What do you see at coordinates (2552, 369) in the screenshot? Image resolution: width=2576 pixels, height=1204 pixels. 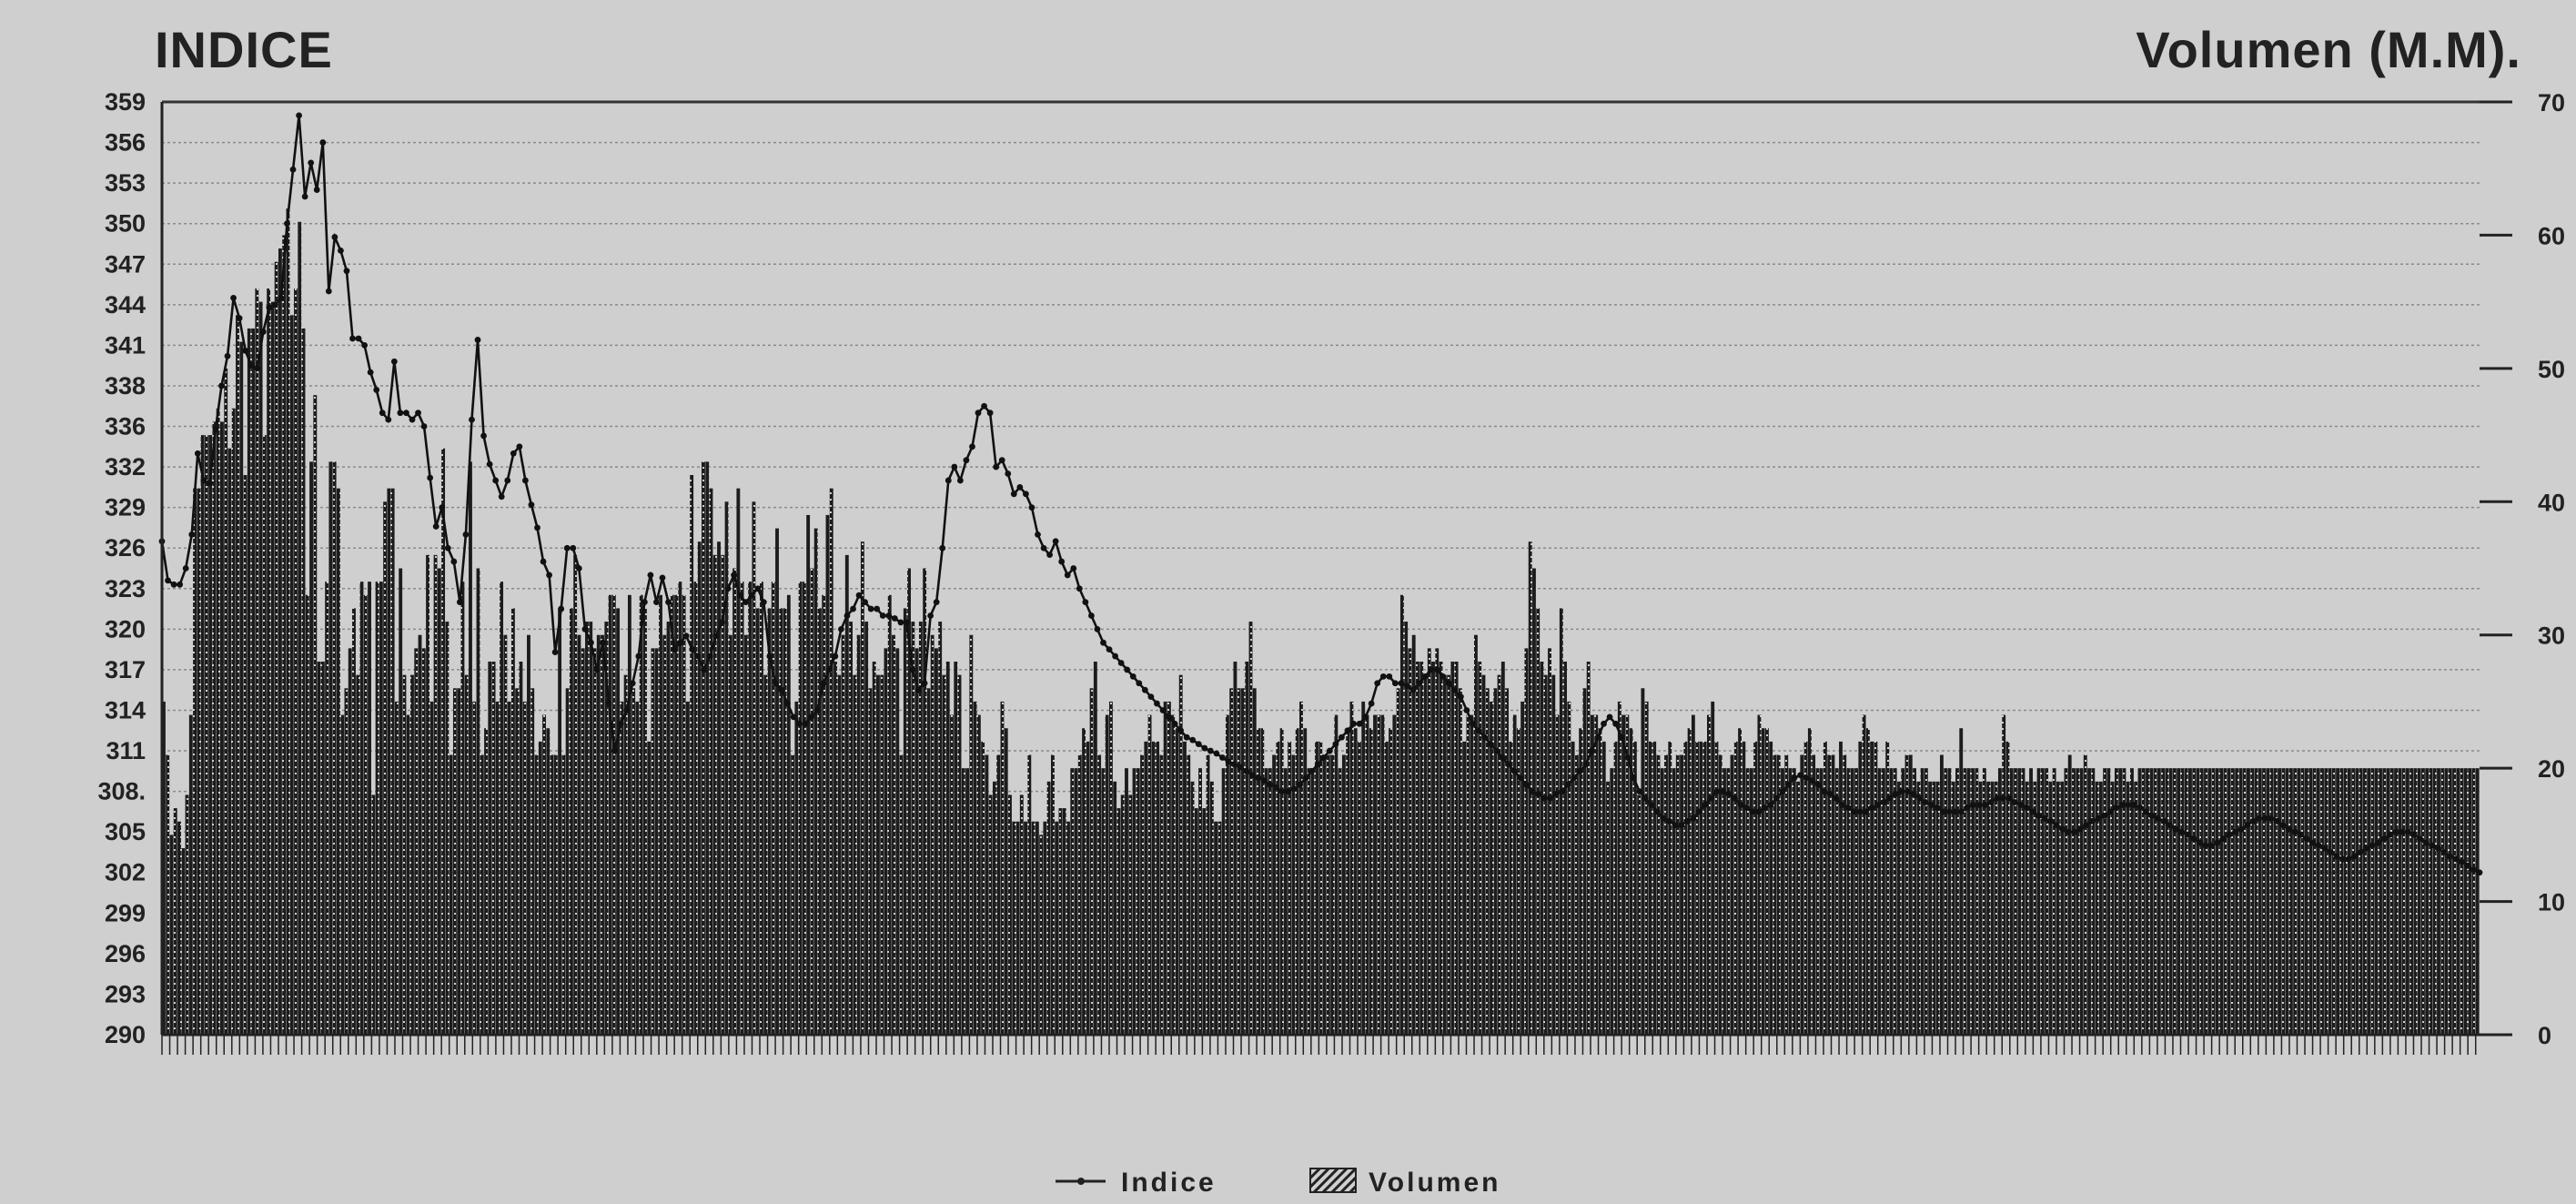 I see `right-tick-label: 50` at bounding box center [2552, 369].